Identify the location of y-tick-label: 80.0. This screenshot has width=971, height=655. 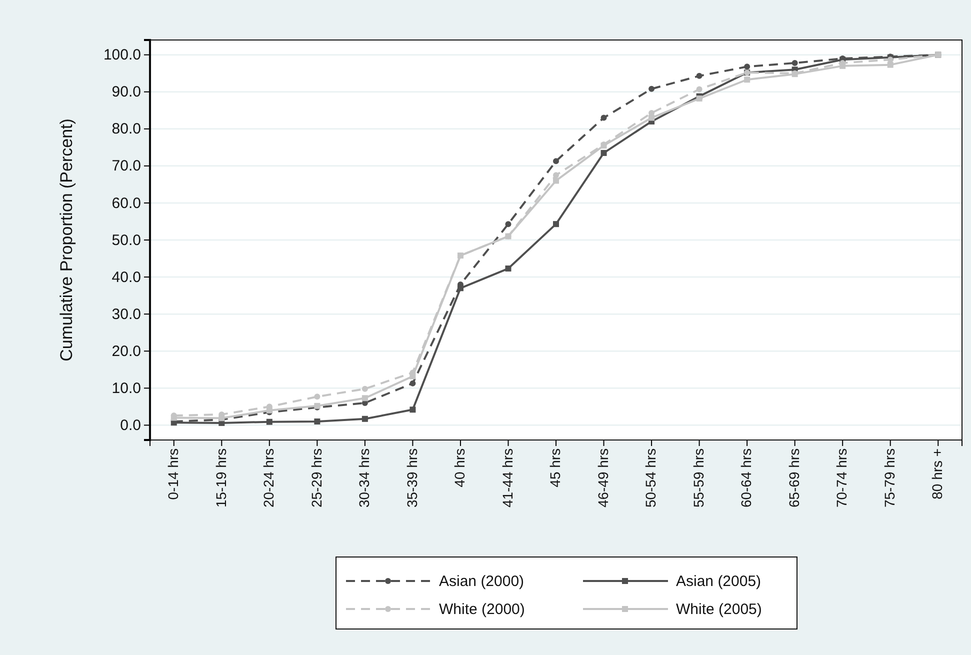
(126, 129).